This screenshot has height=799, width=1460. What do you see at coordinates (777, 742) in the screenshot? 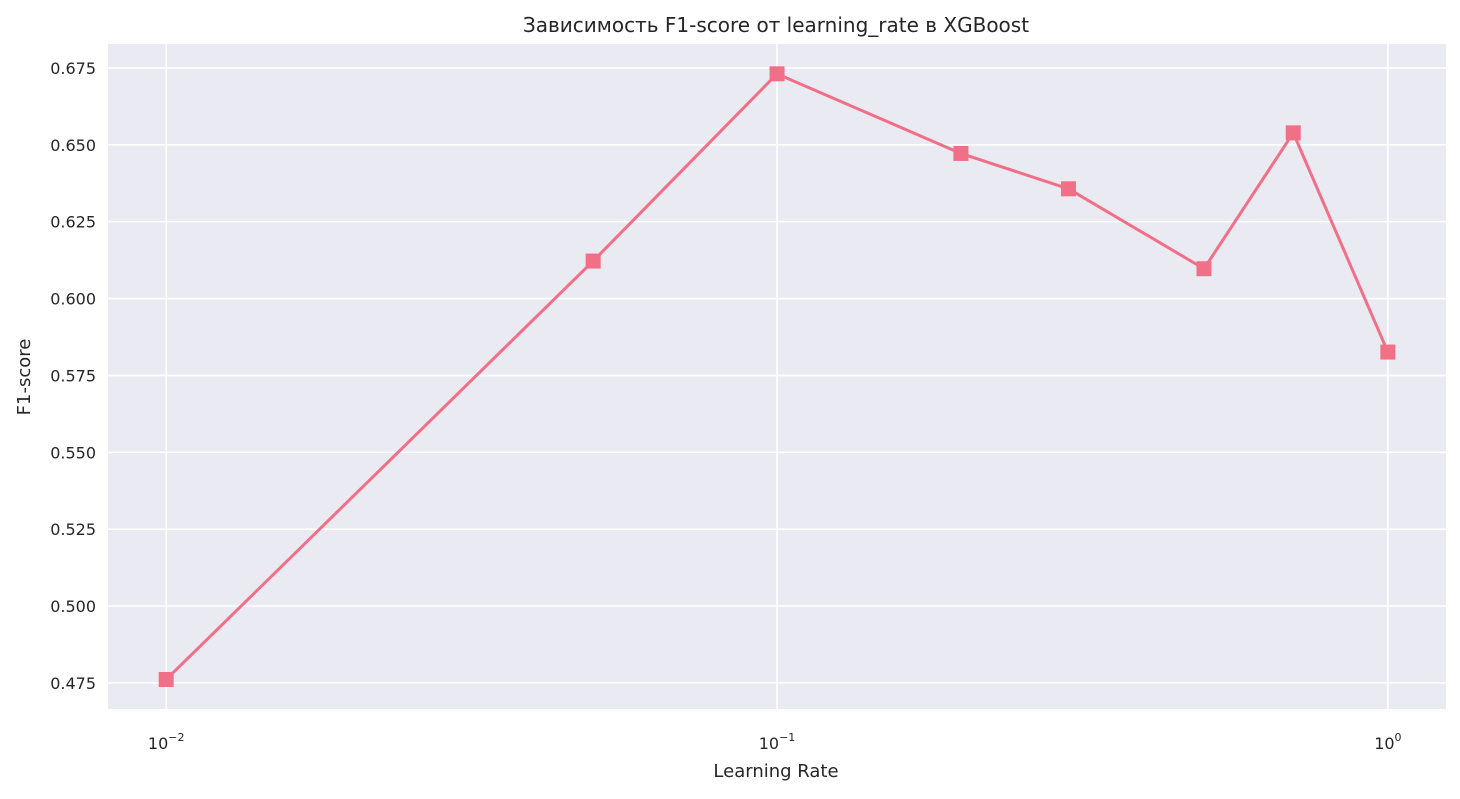
I see `x-tick-label: 10⁻¹` at bounding box center [777, 742].